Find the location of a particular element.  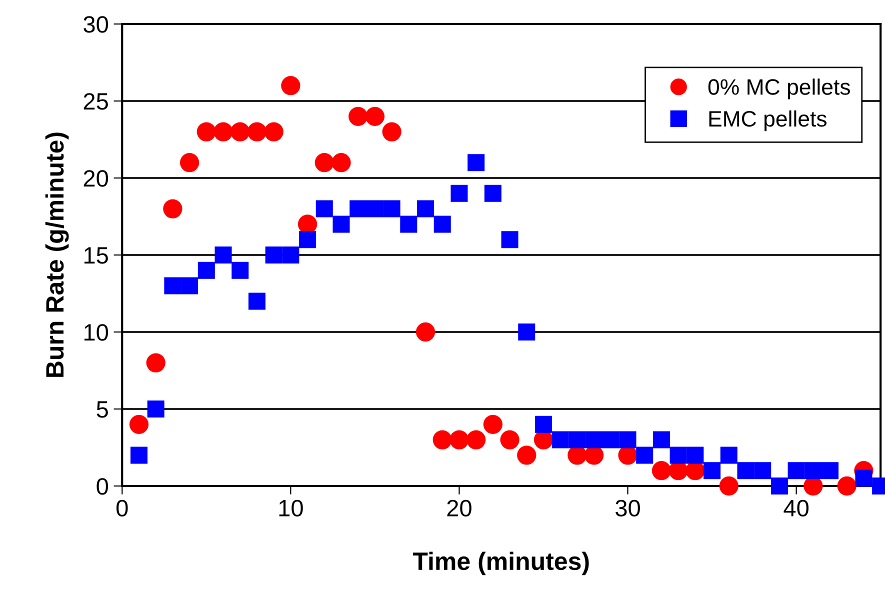

x-axis-title: Time (minutes) is located at coordinates (500, 564).